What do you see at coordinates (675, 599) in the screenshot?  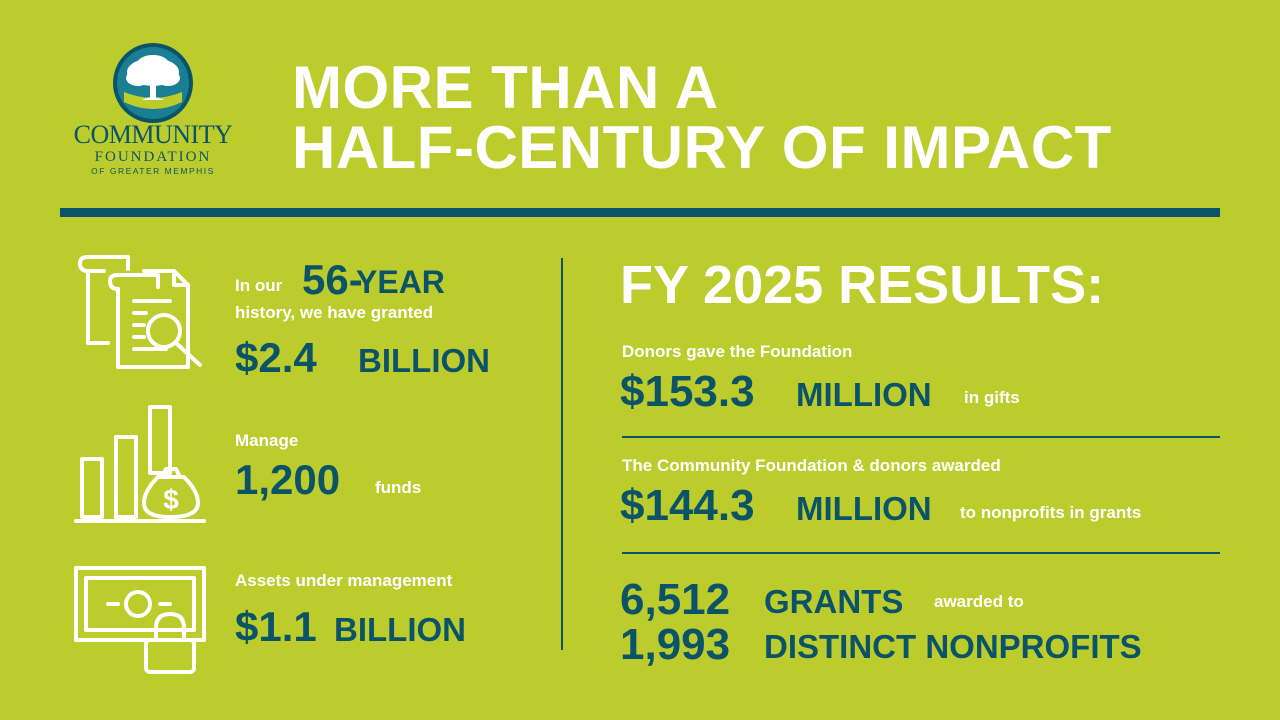 I see `grants-count: 6,512` at bounding box center [675, 599].